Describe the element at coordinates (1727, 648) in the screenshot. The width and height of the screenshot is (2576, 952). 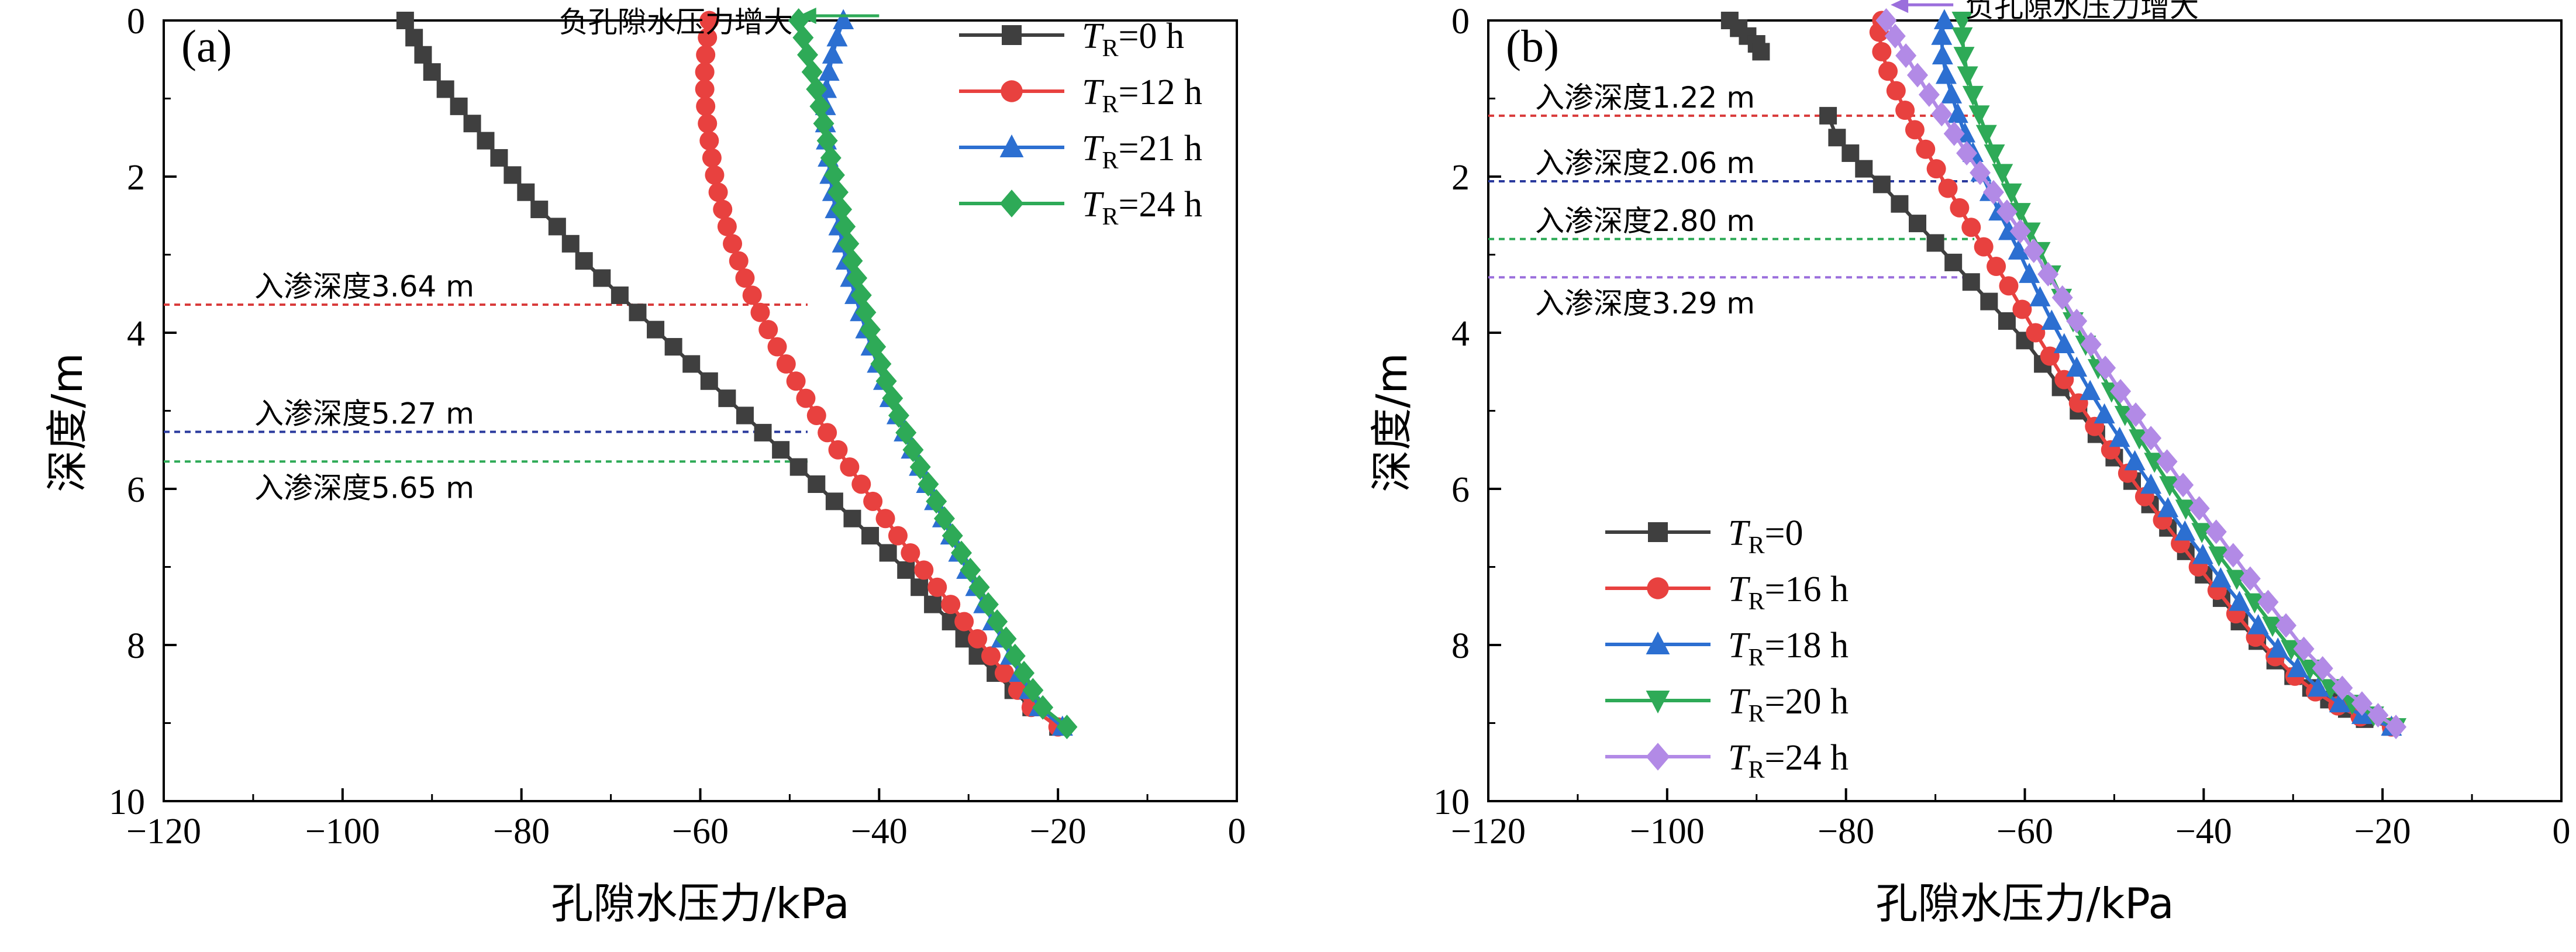
I see `legend: TR=0 TR=16 h TR=18 h TR=20 h TR=24 h` at that location.